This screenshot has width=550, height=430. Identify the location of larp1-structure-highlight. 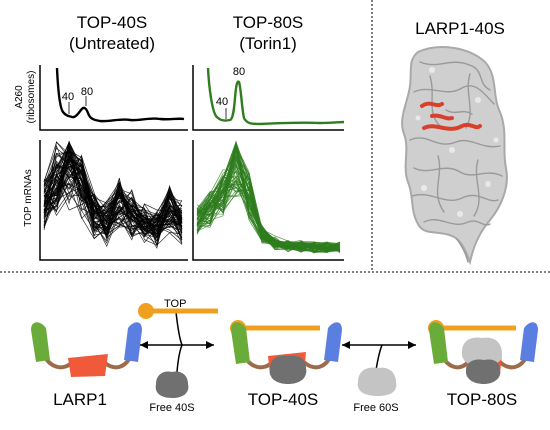
(451, 116).